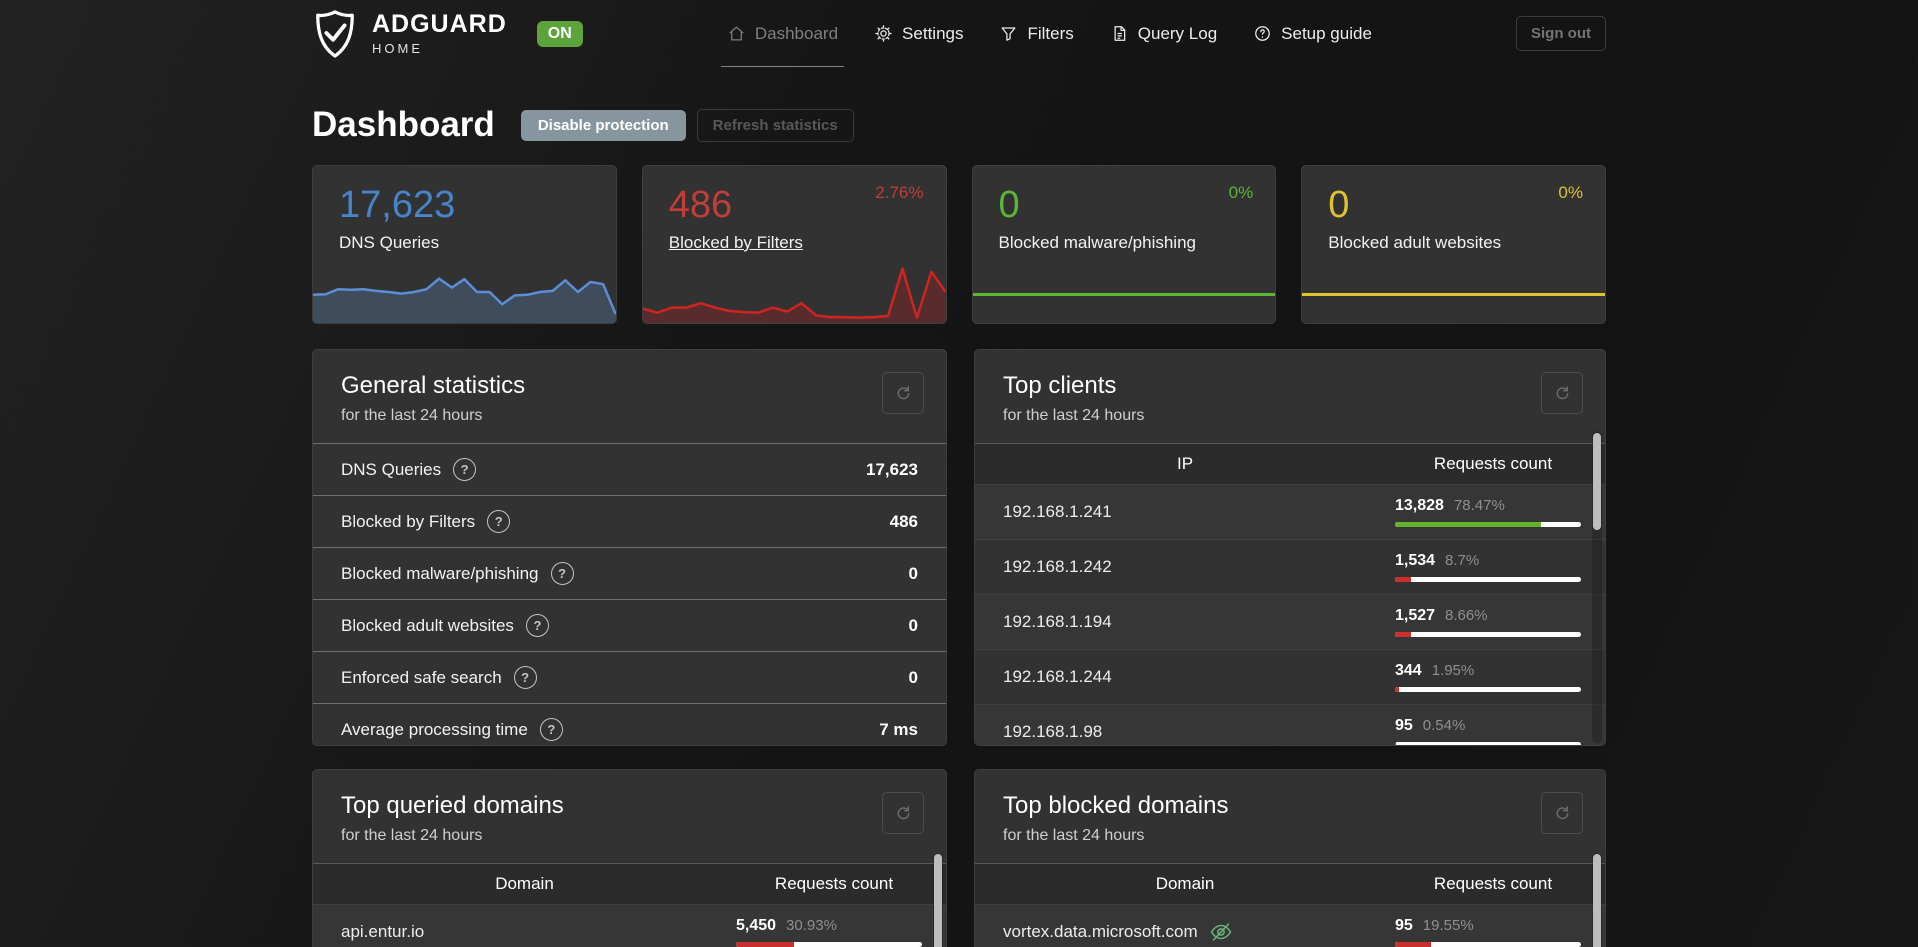 Image resolution: width=1918 pixels, height=947 pixels. What do you see at coordinates (1453, 670) in the screenshot?
I see `requests-percent: 1.95%` at bounding box center [1453, 670].